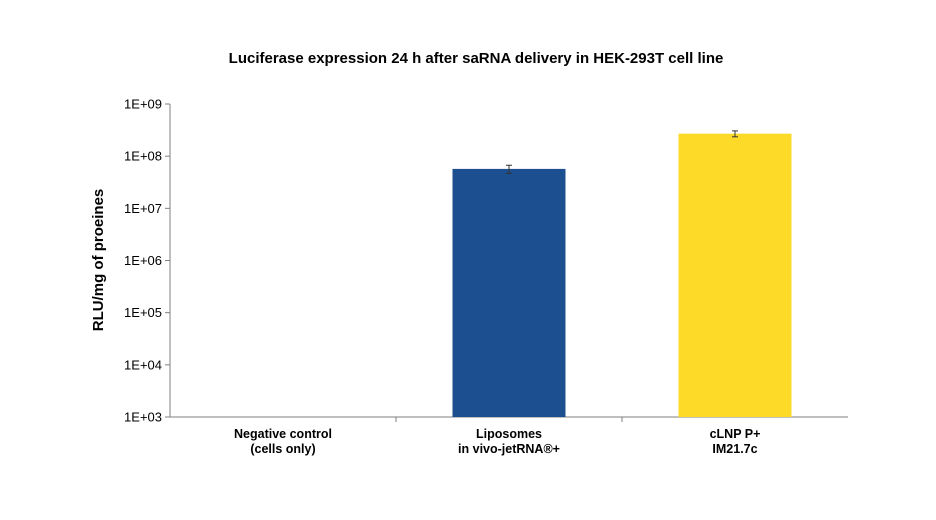 This screenshot has width=936, height=520. Describe the element at coordinates (143, 364) in the screenshot. I see `y-tick-label: 1E+04` at that location.